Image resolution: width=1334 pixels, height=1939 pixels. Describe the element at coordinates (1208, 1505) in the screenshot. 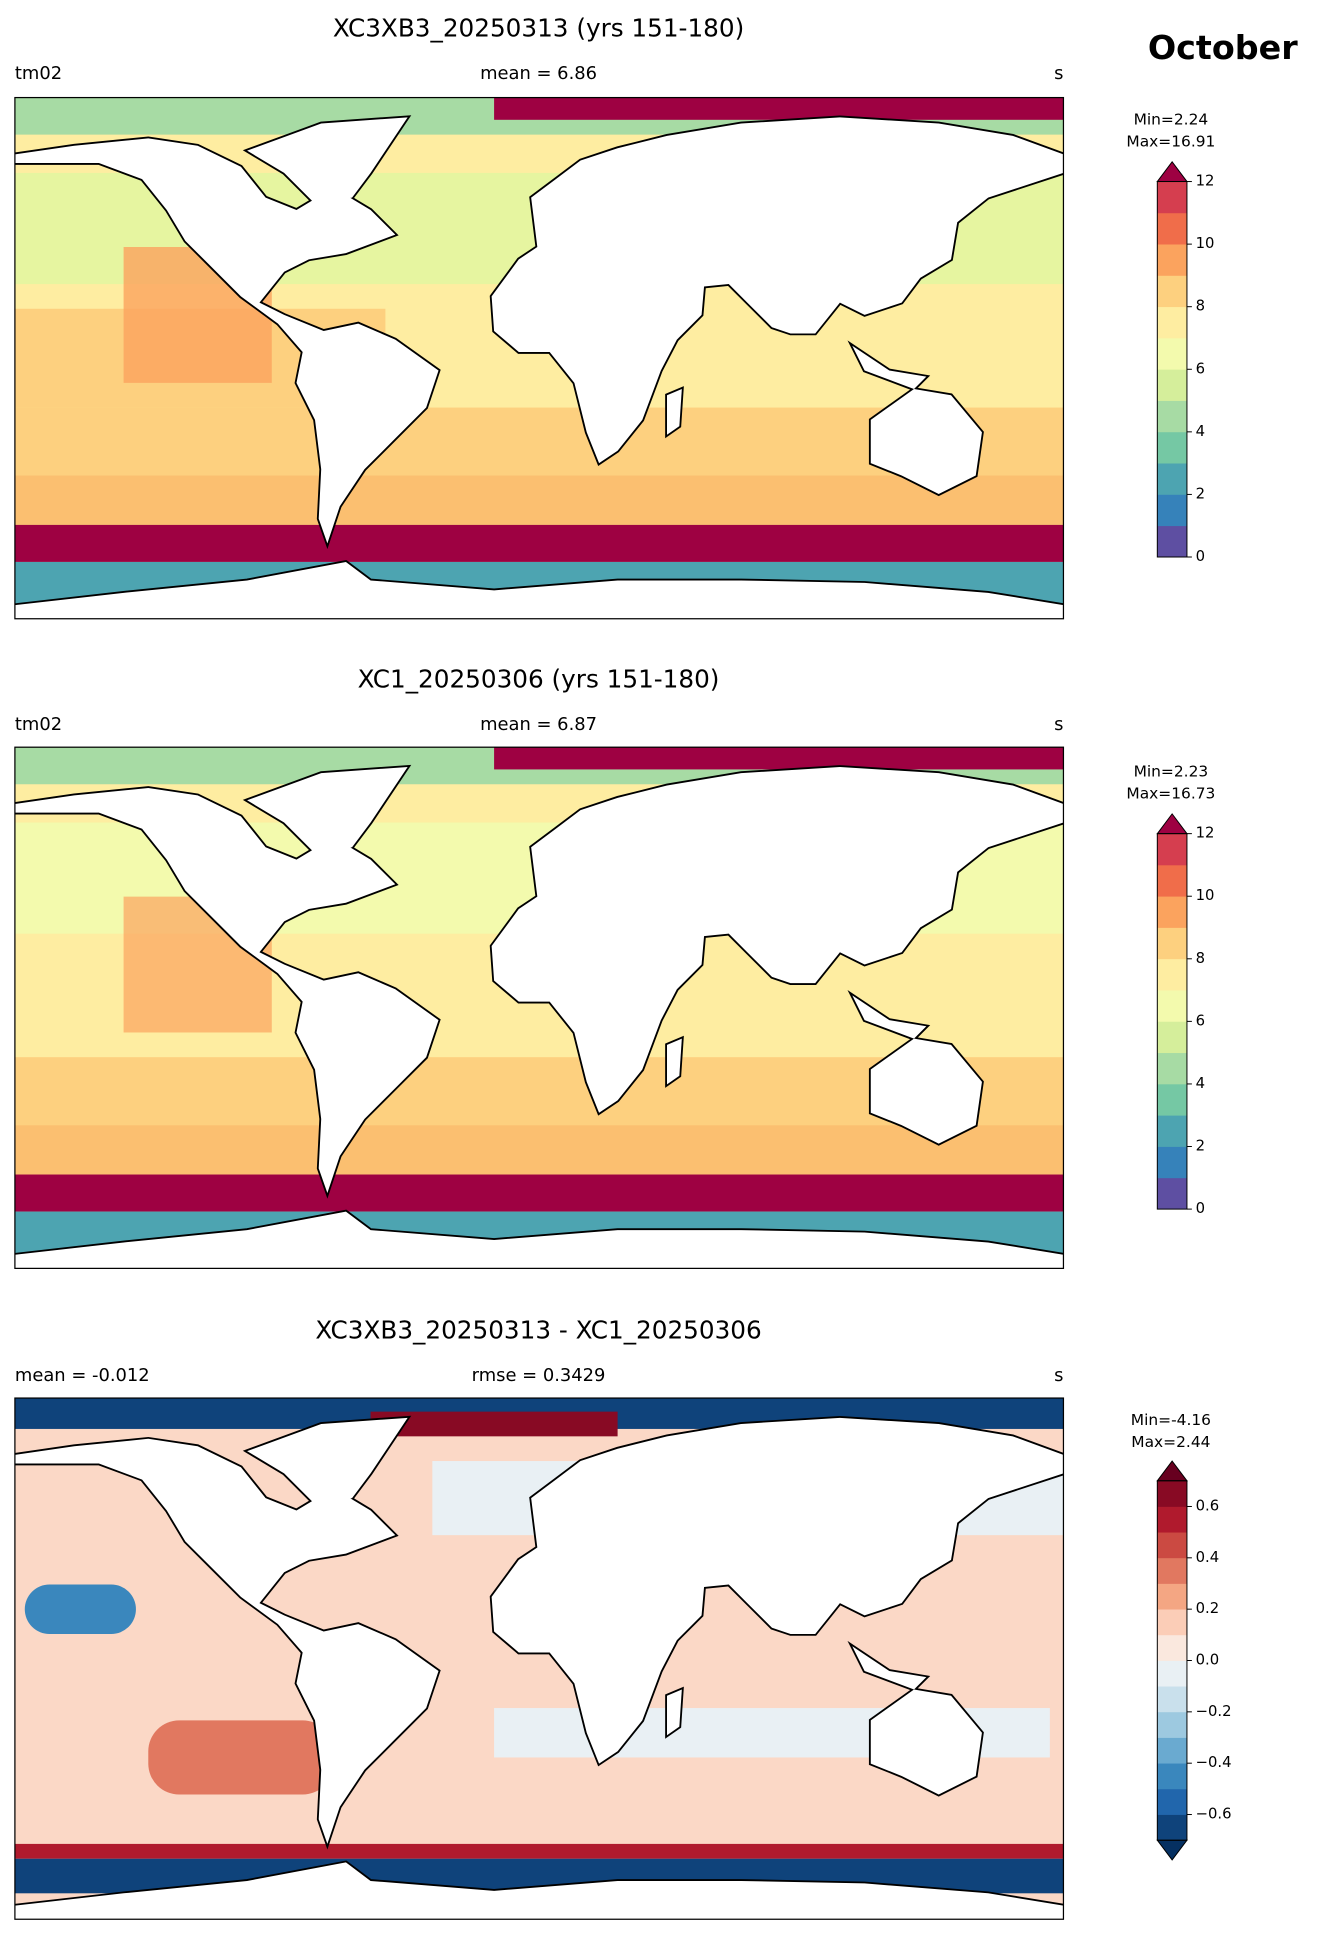

I see `colorbar-tick-label: 0.6` at that location.